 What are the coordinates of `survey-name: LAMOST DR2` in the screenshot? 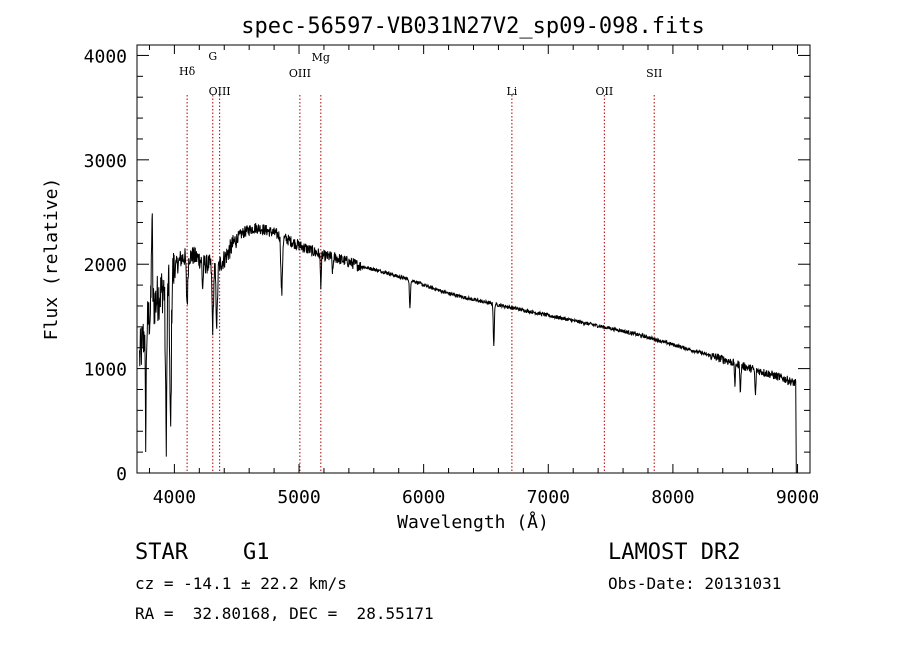 It's located at (674, 552).